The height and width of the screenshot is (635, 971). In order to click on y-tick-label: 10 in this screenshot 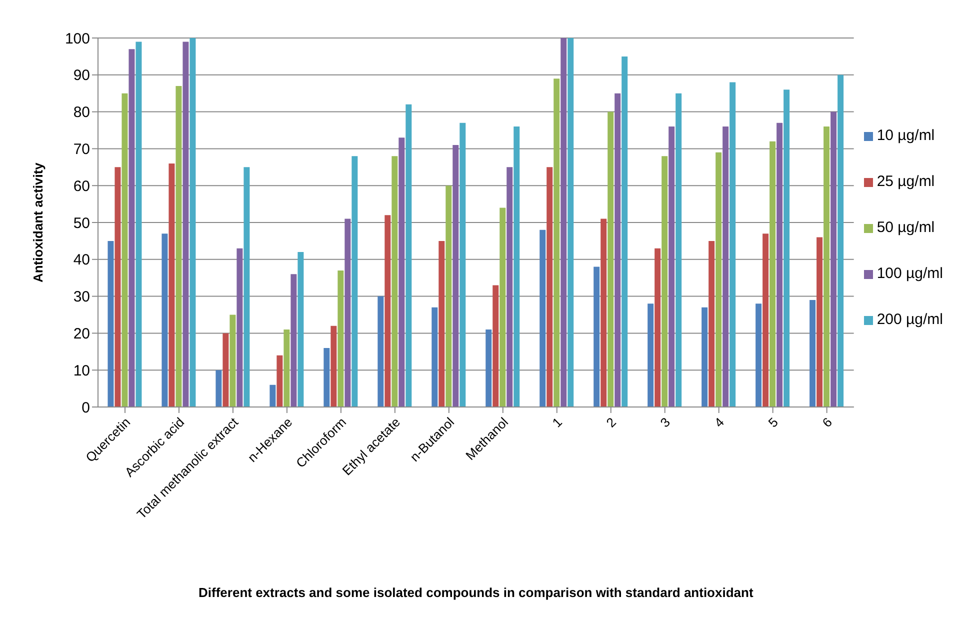, I will do `click(81, 371)`.